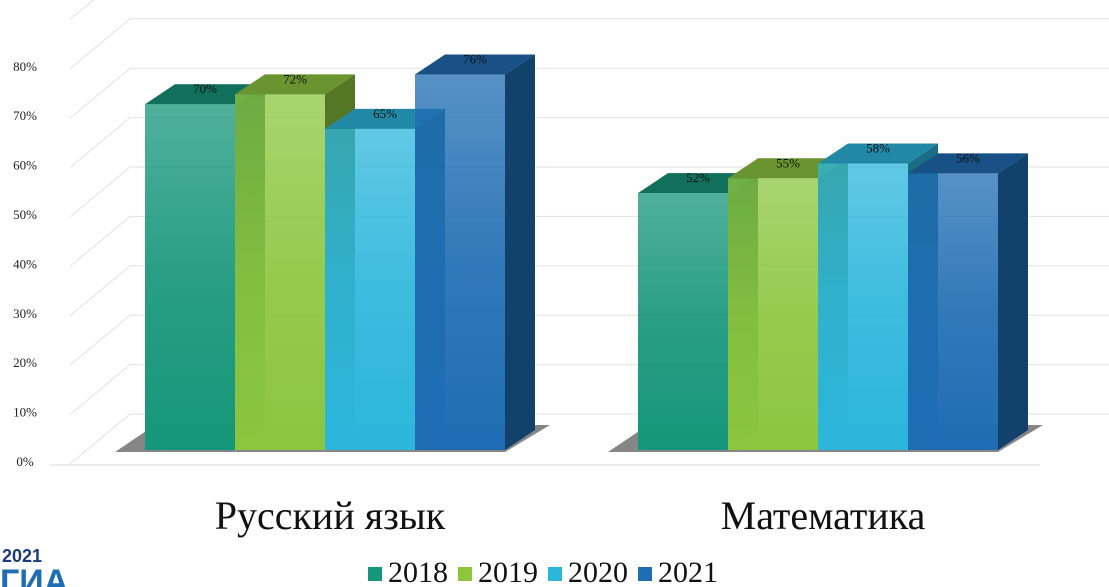 This screenshot has height=587, width=1109. Describe the element at coordinates (25, 165) in the screenshot. I see `y-tick-label: 60%` at that location.